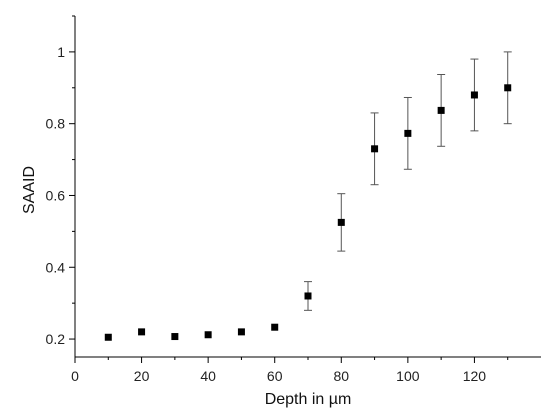 The height and width of the screenshot is (415, 550). I want to click on y-axis-title: SAAID, so click(29, 190).